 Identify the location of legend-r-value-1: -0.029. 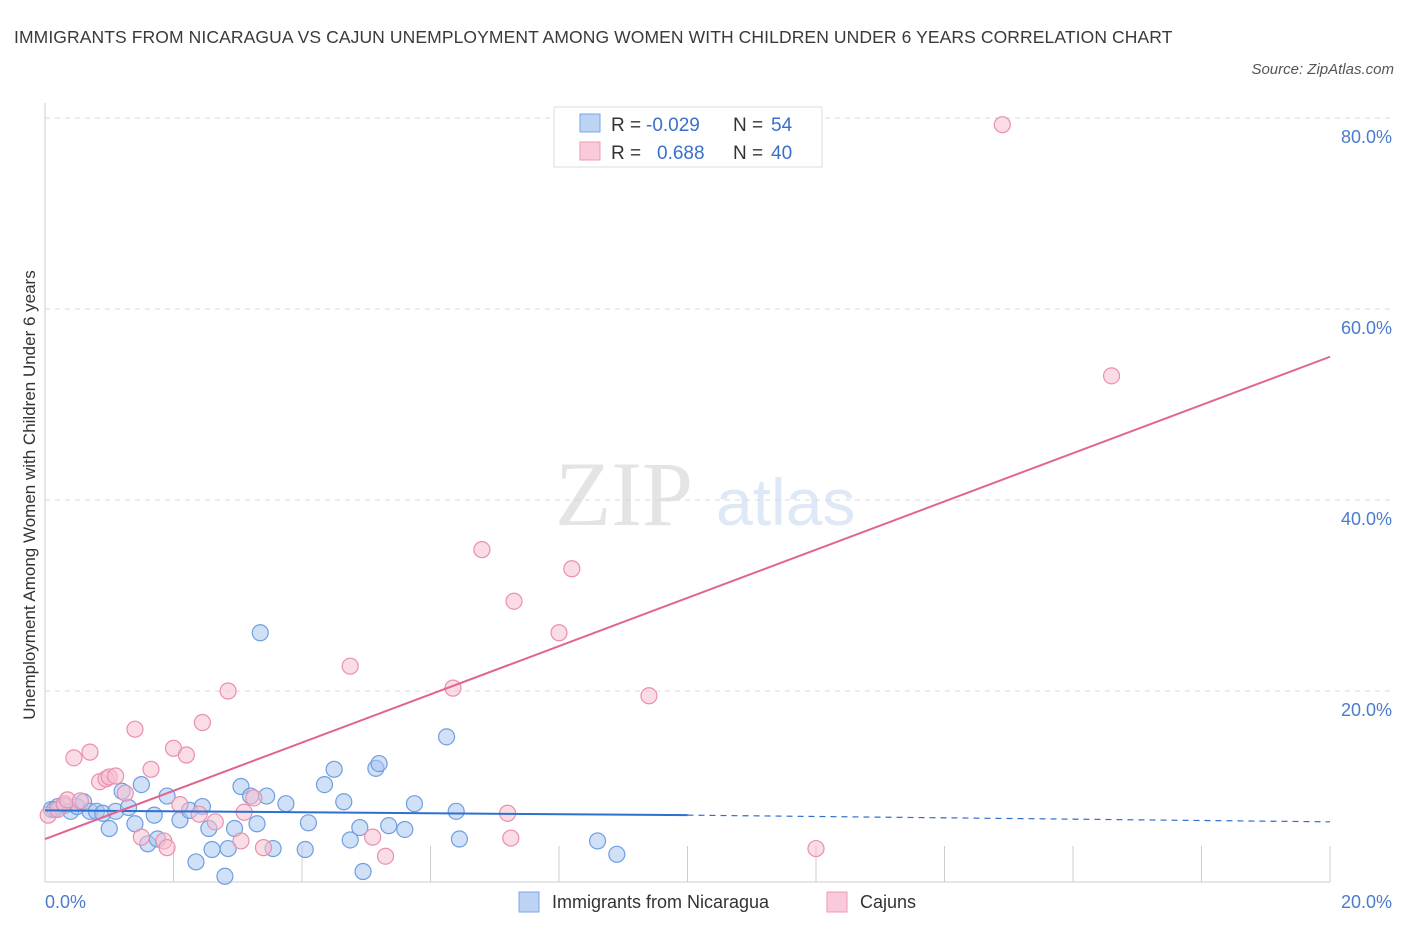
(673, 125).